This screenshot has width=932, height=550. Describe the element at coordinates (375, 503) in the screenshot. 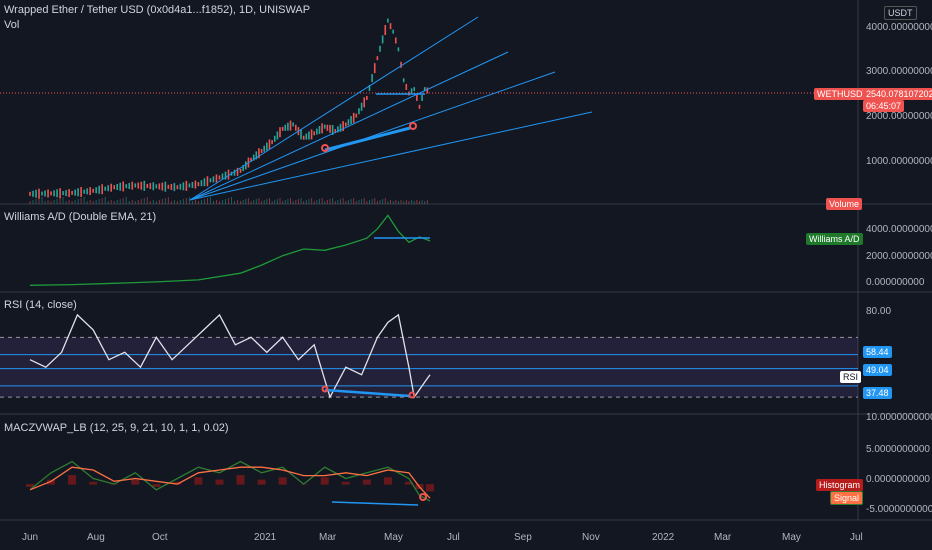

I see `macz-divergence-line` at that location.